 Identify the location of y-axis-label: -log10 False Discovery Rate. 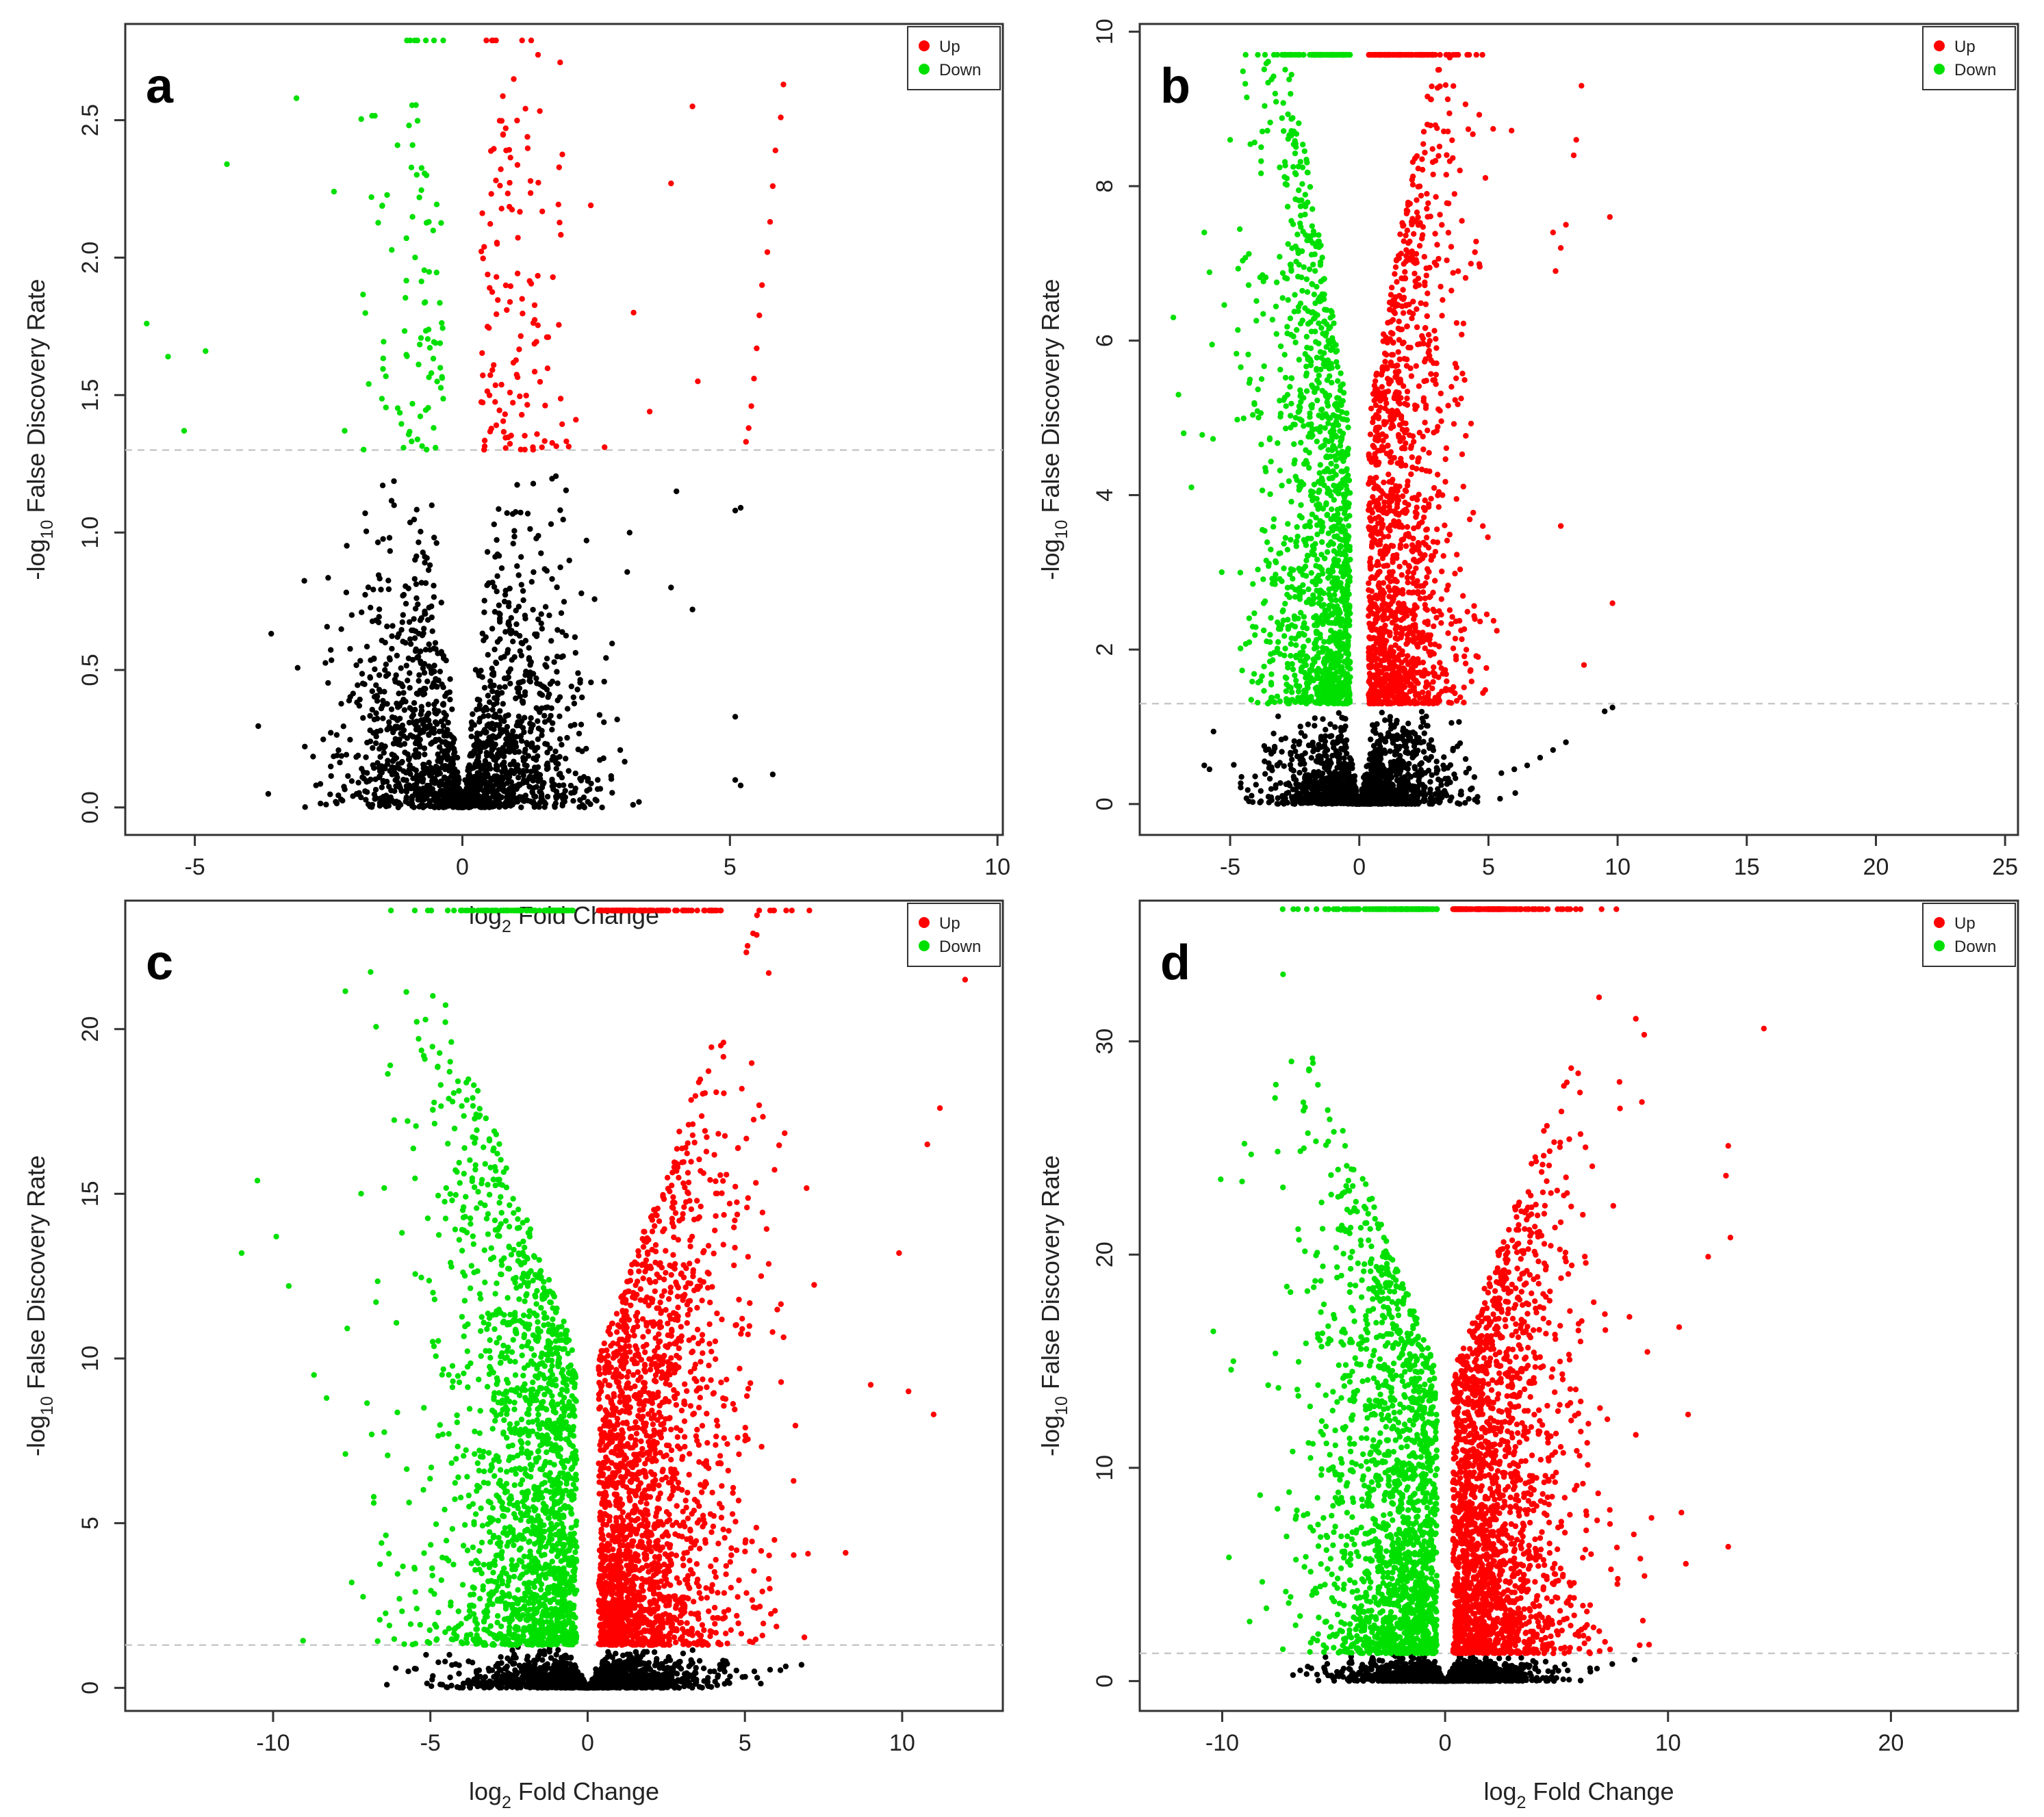
(39, 429).